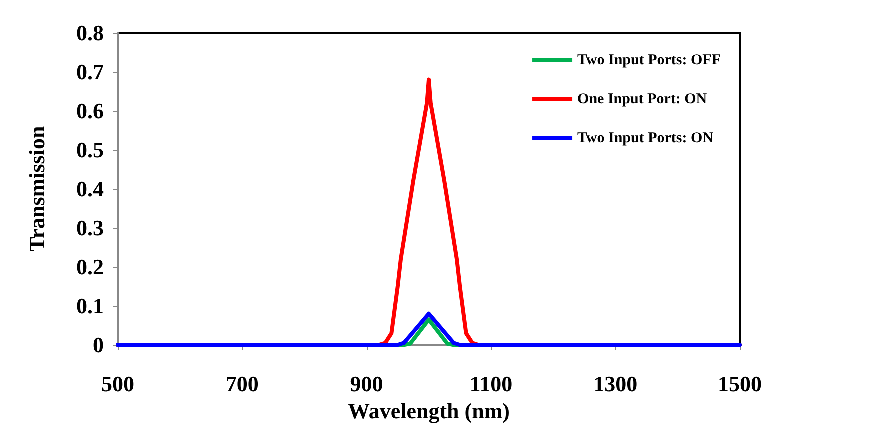 The height and width of the screenshot is (435, 874). I want to click on y-tick-label: 0.8, so click(90, 33).